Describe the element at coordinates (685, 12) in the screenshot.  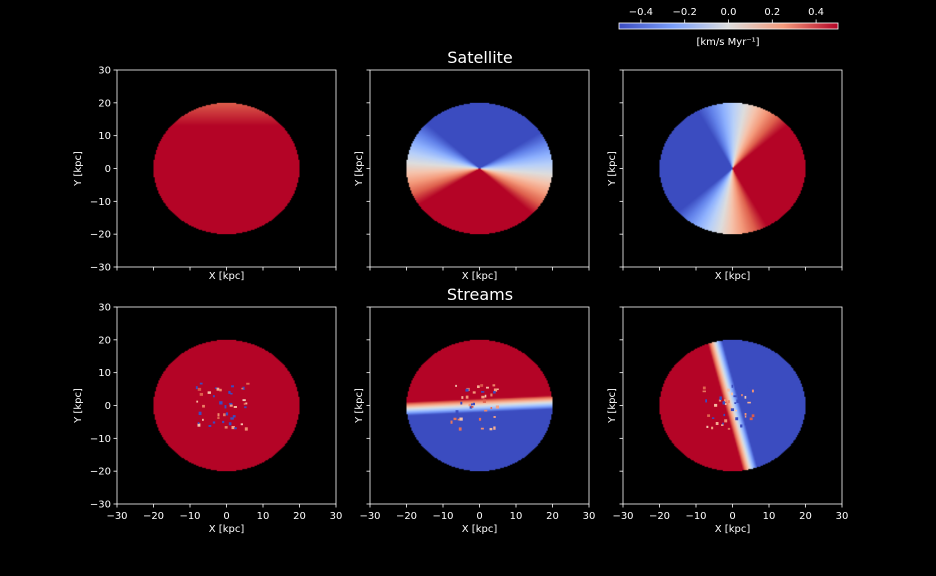
I see `colorbar-tick-label: −0.2` at that location.